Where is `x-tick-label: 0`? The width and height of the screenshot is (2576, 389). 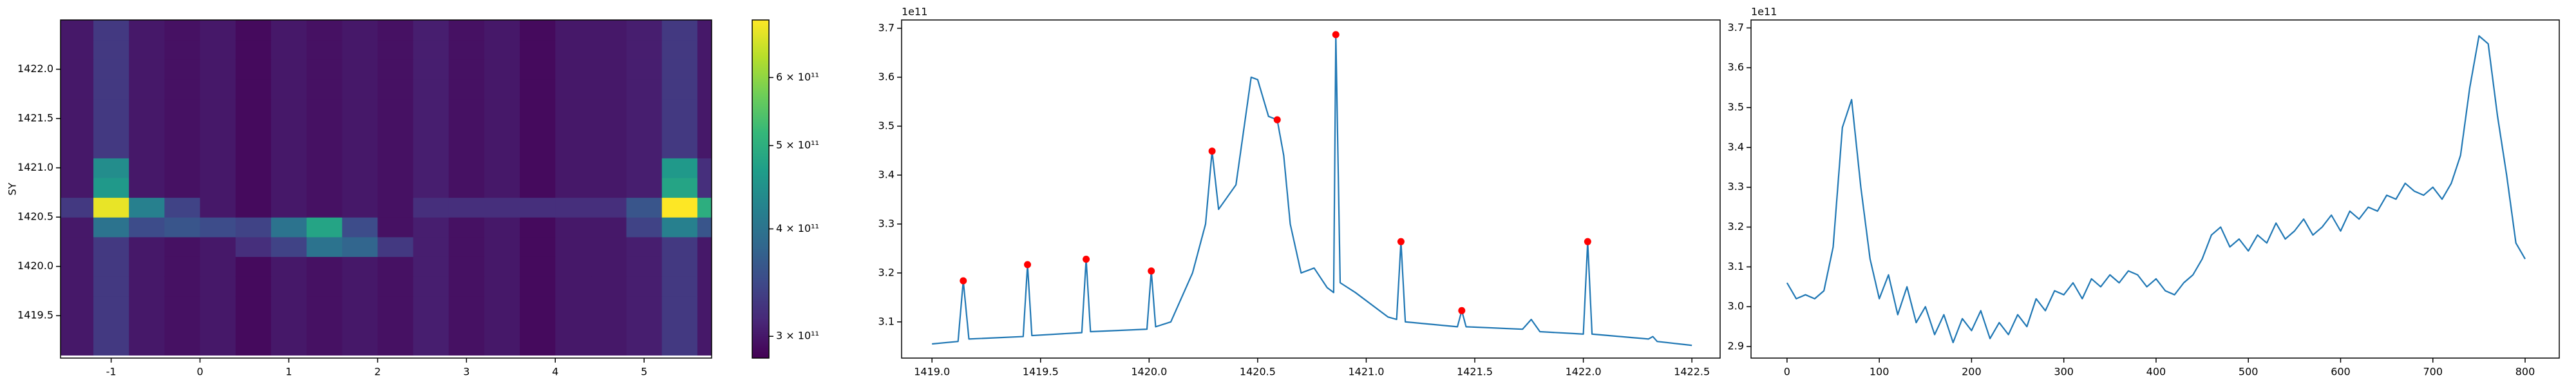 x-tick-label: 0 is located at coordinates (1787, 372).